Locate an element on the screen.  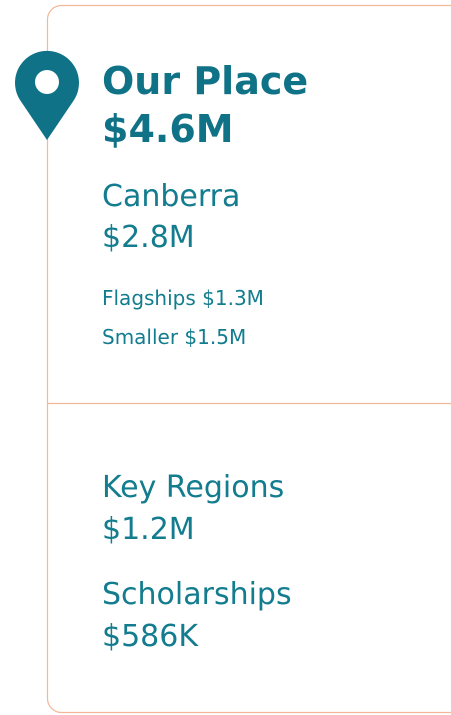
section-name: Key Regions is located at coordinates (193, 487).